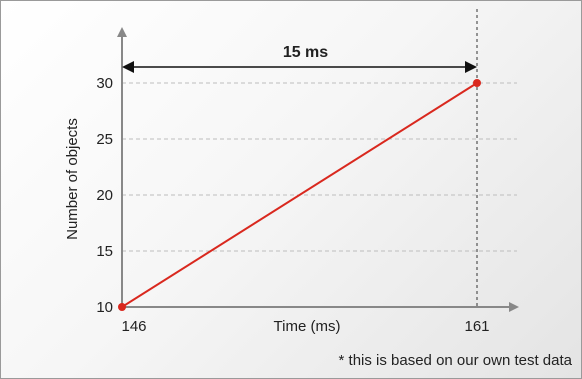 The image size is (582, 379). Describe the element at coordinates (104, 83) in the screenshot. I see `y-tick-label-30: 30` at that location.